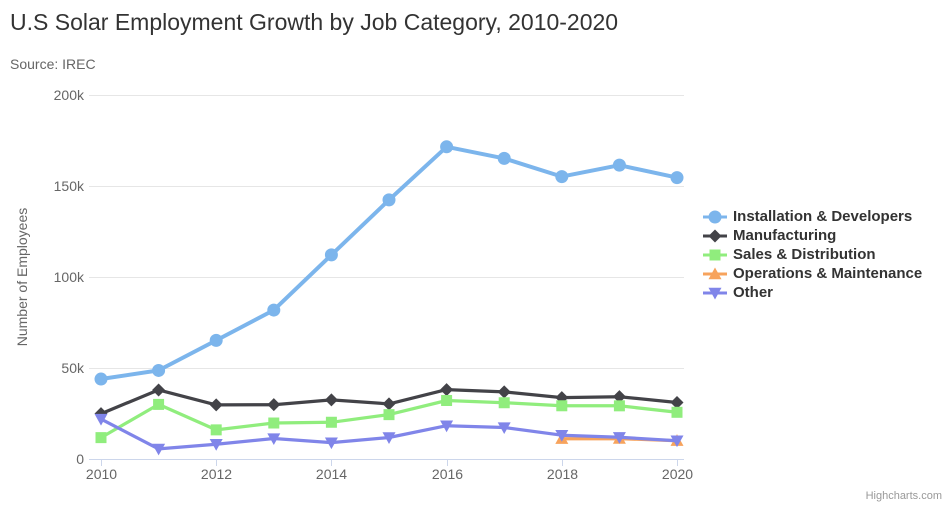 This screenshot has height=517, width=949. What do you see at coordinates (715, 216) in the screenshot?
I see `legend-circle-marker-icon` at bounding box center [715, 216].